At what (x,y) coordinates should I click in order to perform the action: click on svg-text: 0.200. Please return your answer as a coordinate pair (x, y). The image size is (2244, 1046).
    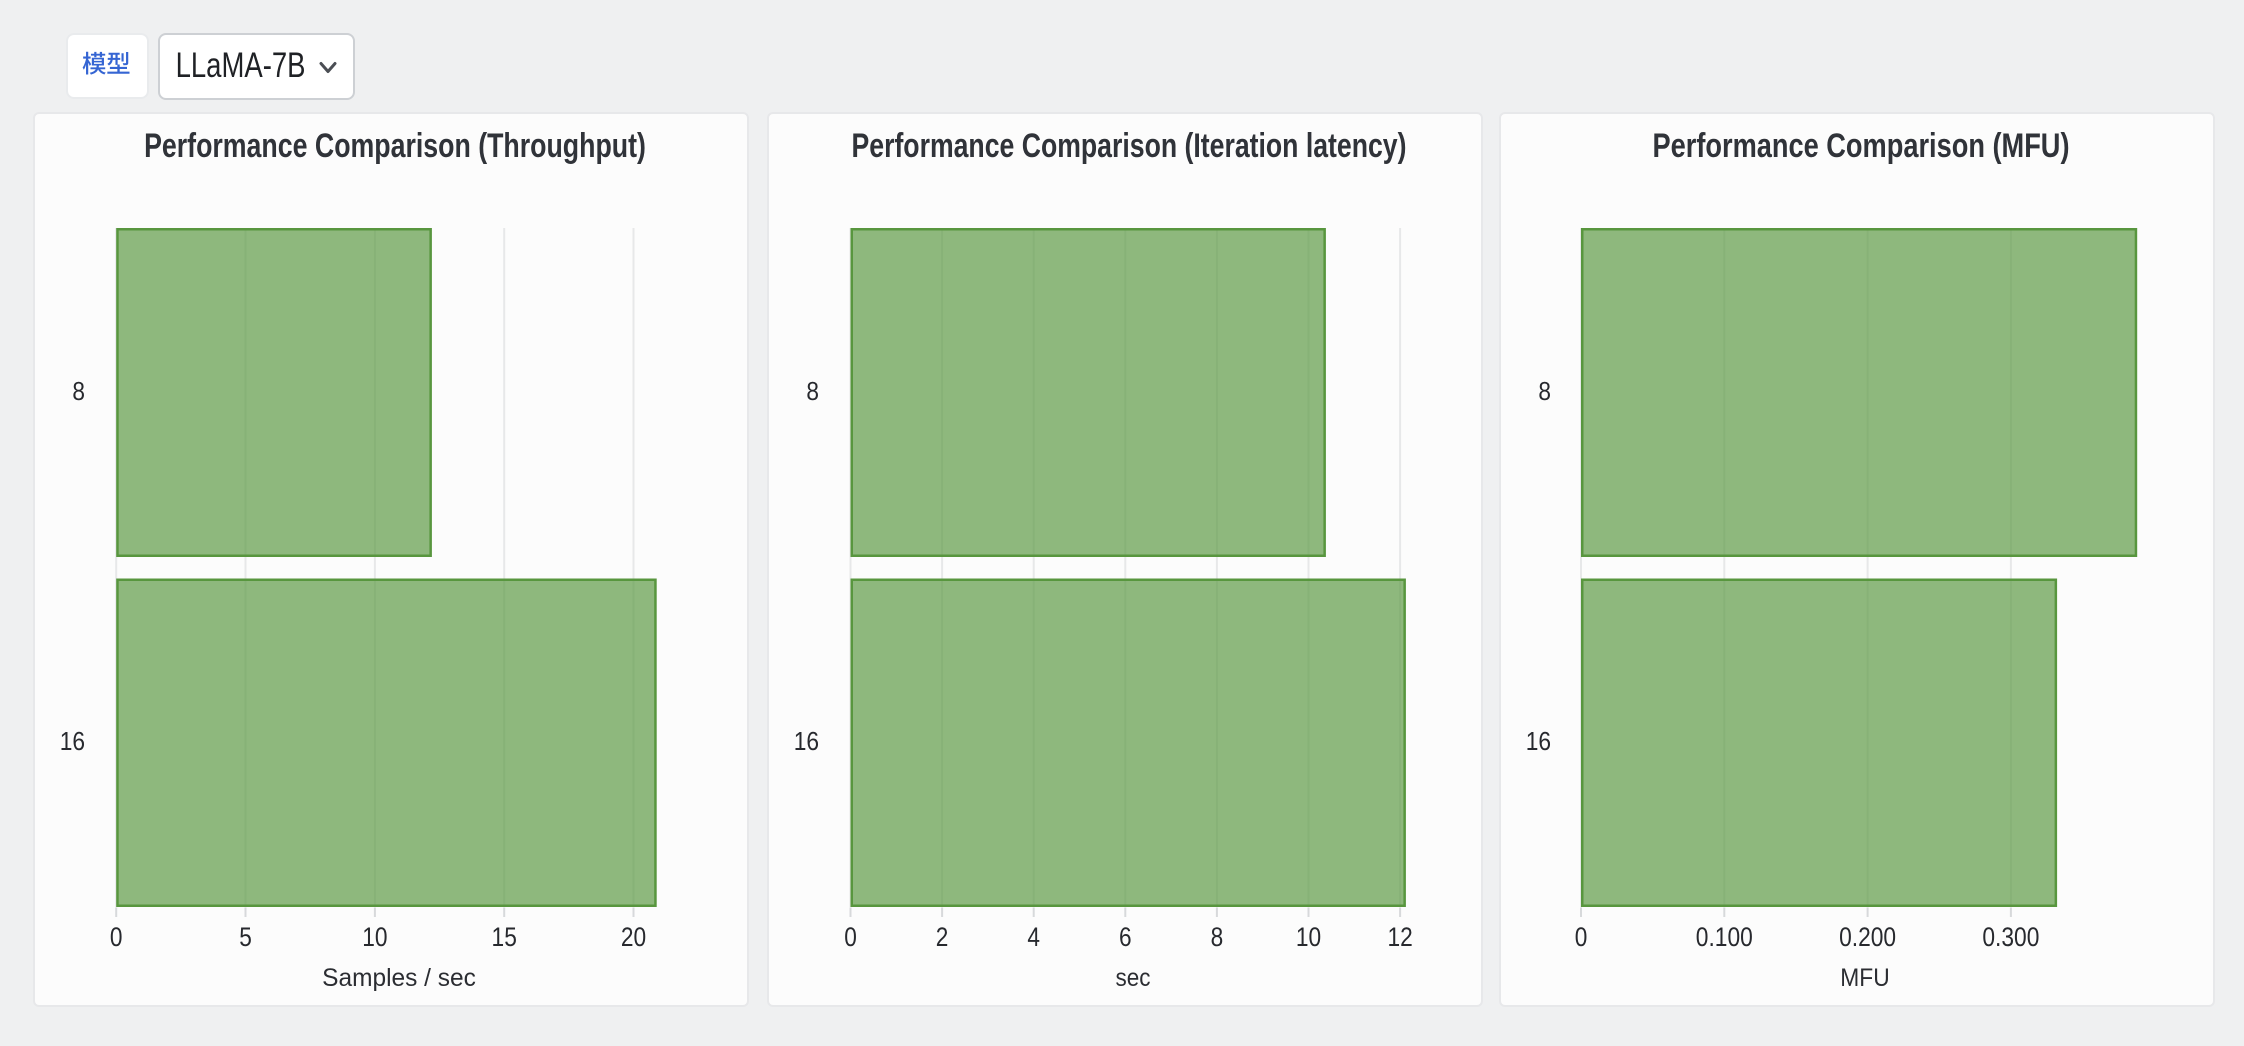
    Looking at the image, I should click on (1867, 937).